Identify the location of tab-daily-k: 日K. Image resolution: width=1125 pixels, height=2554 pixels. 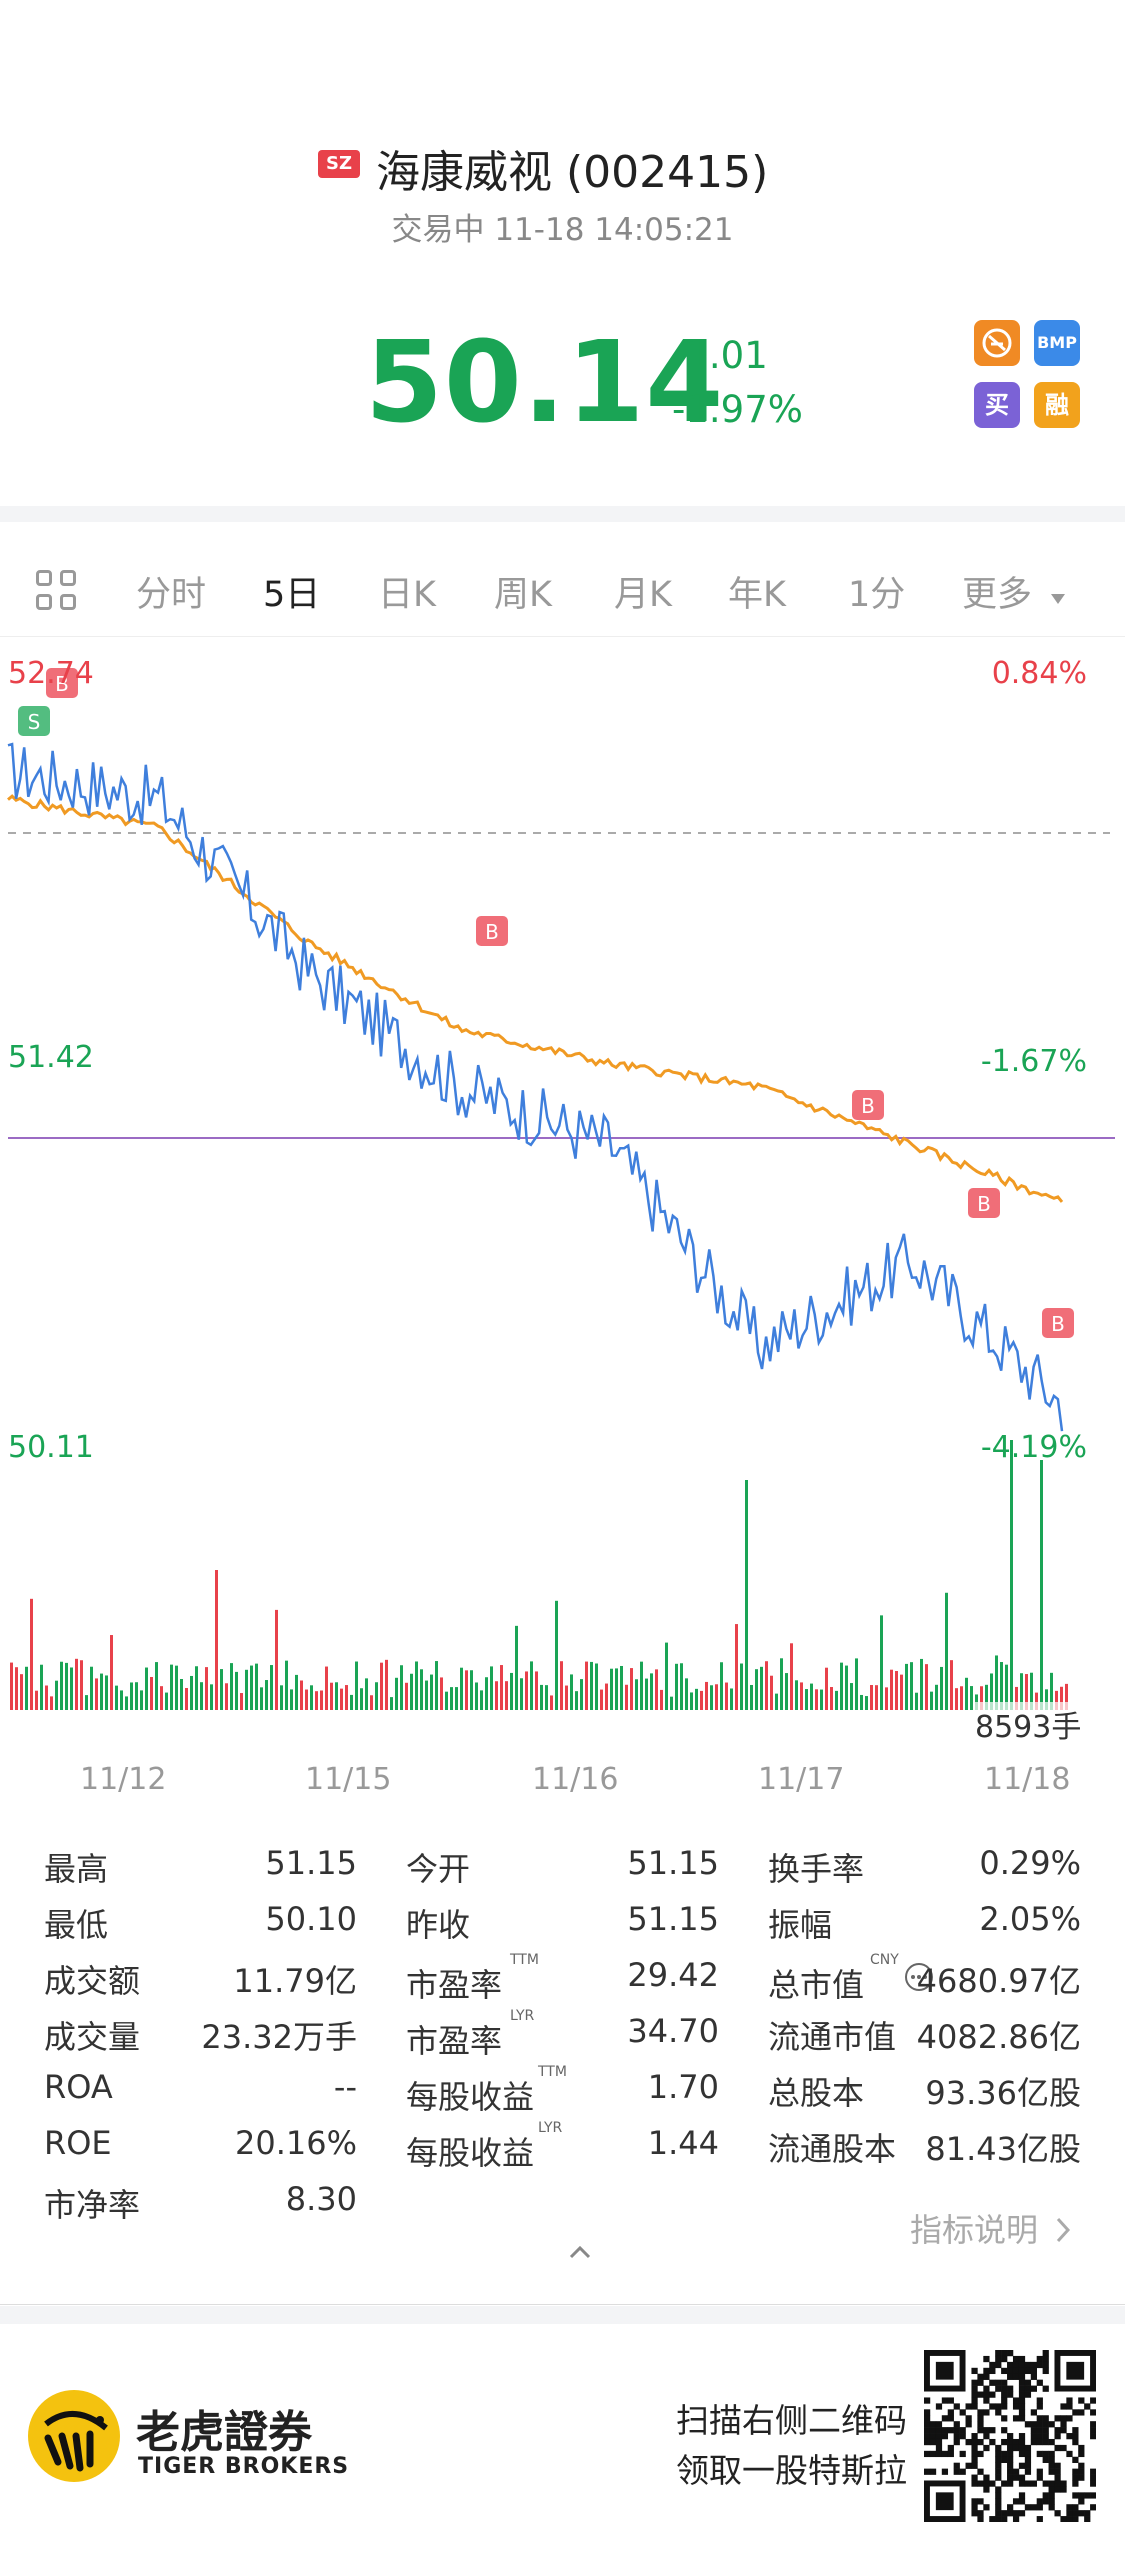
(407, 595).